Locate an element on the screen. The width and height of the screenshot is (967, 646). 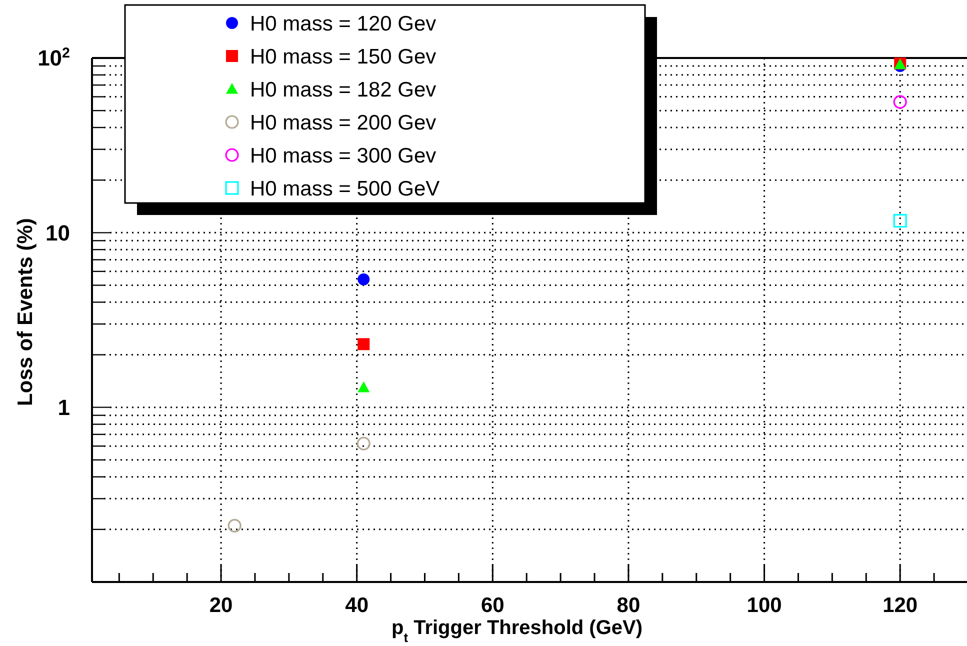
legend-label: H0 mass = 500 GeV is located at coordinates (345, 188).